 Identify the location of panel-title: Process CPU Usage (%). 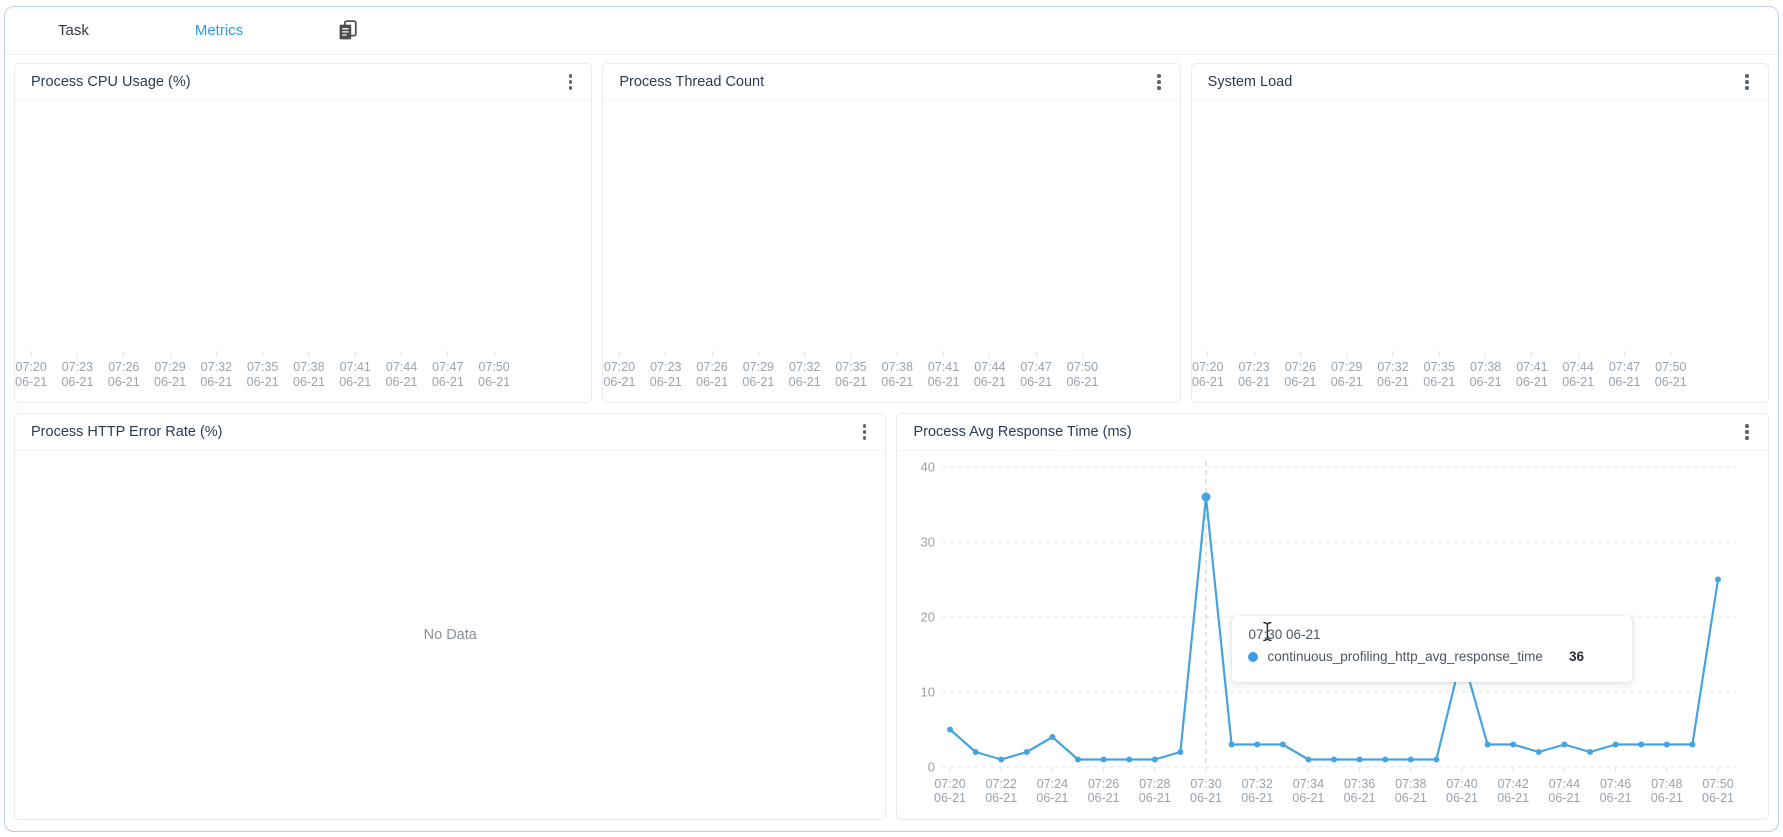
(111, 82).